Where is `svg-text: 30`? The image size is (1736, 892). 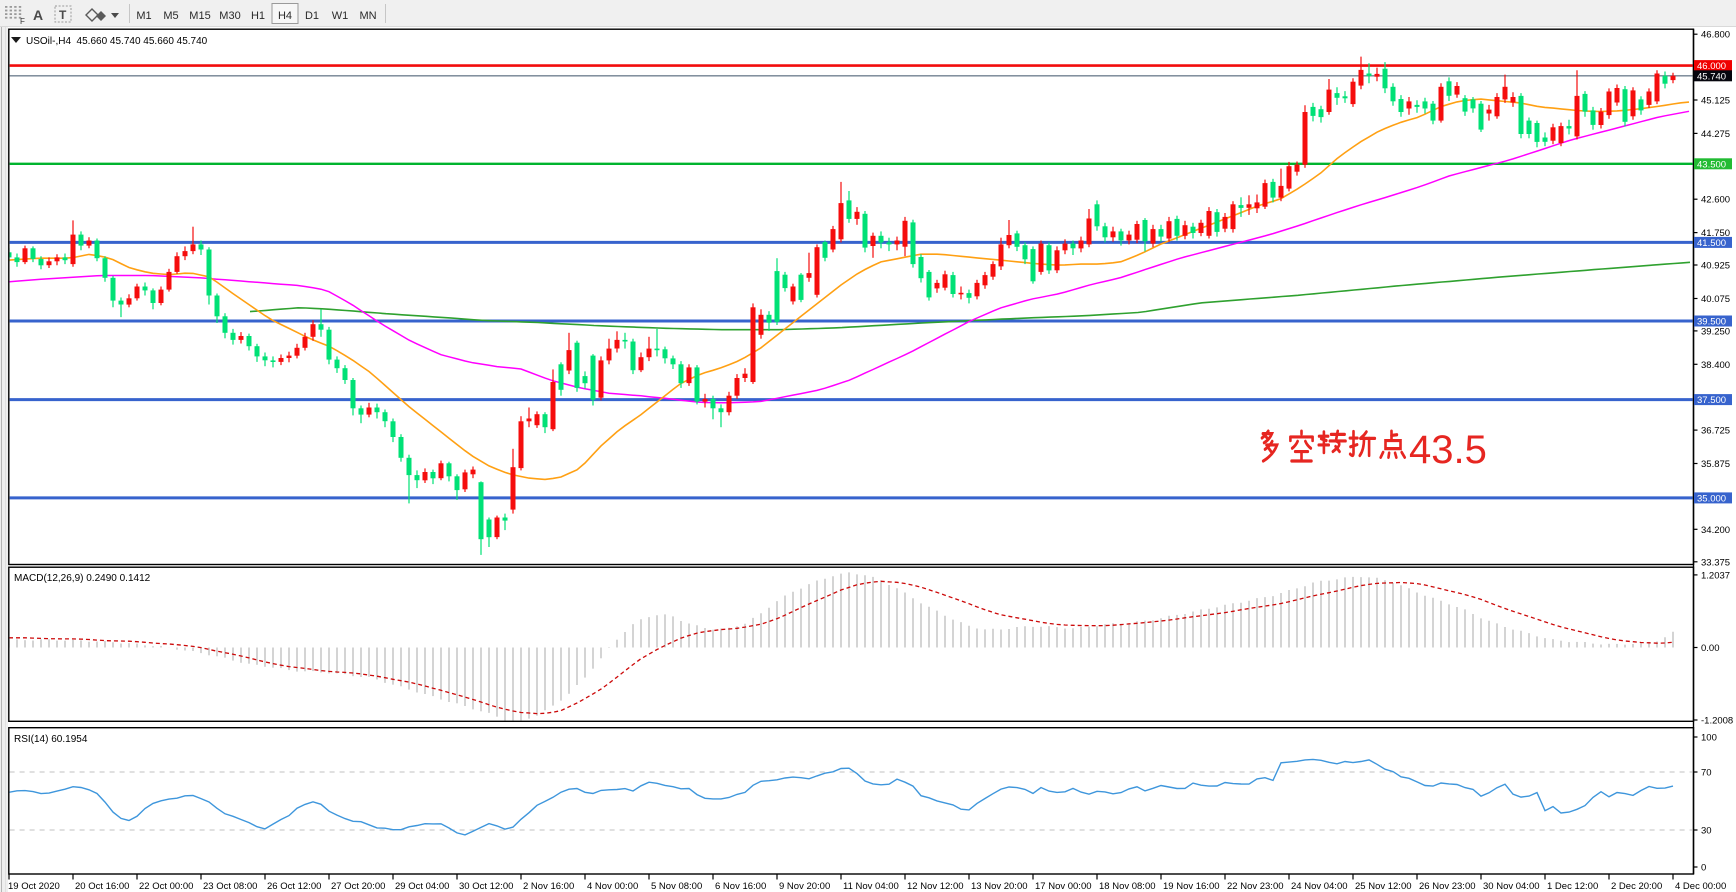 svg-text: 30 is located at coordinates (1706, 831).